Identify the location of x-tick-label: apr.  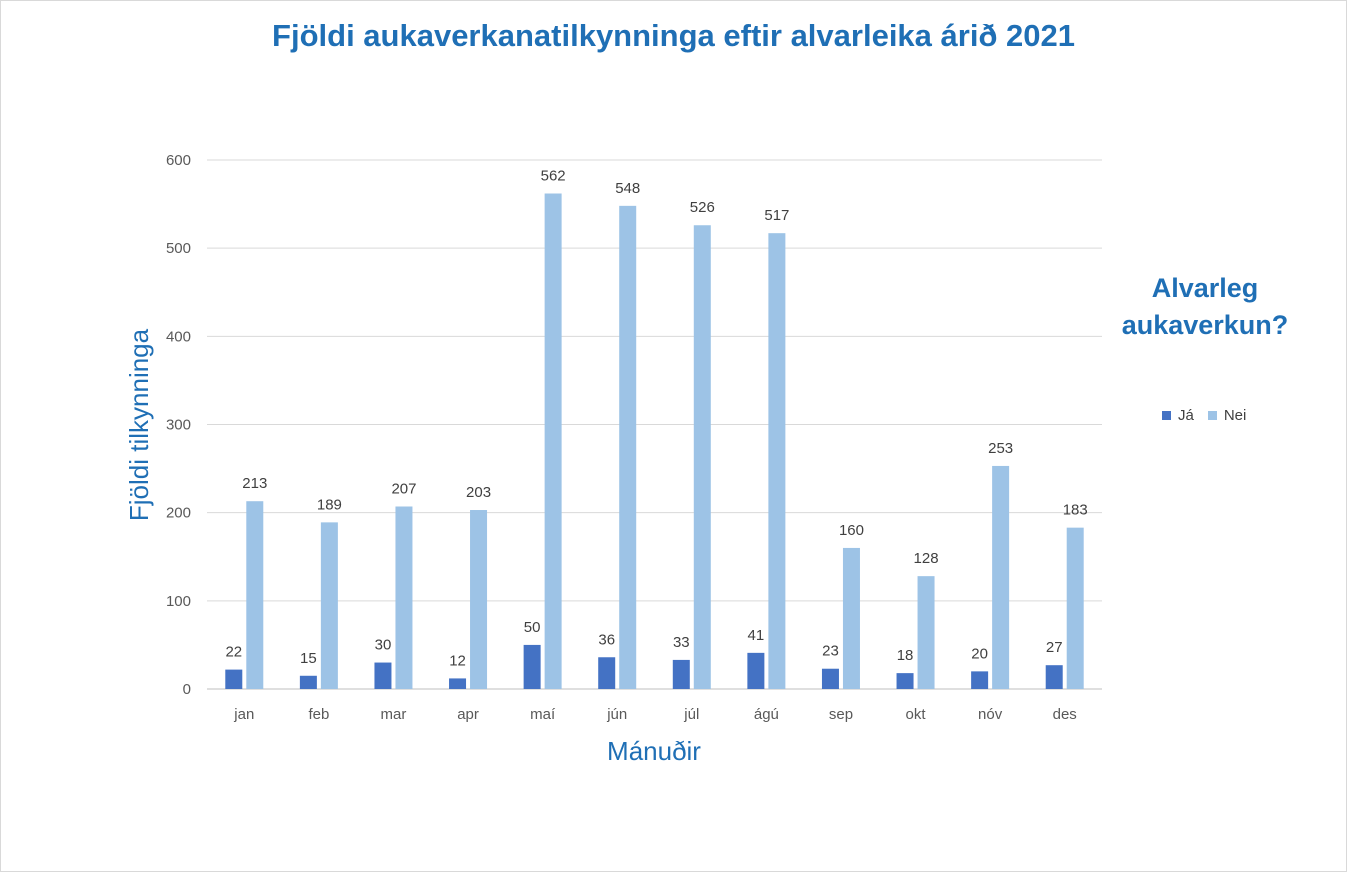
(468, 714).